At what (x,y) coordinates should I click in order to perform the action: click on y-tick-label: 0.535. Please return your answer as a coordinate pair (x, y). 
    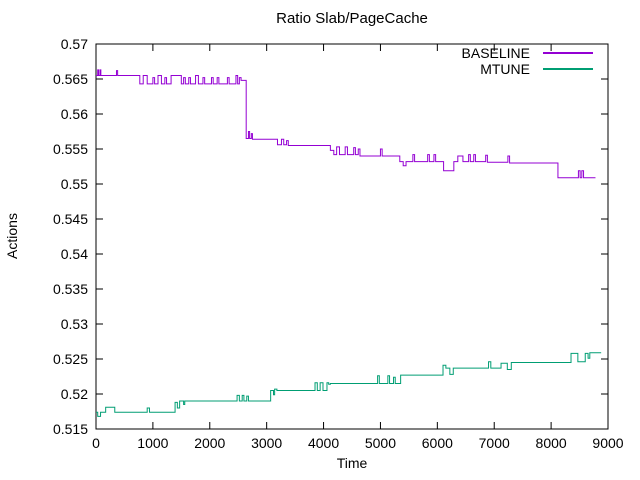
    Looking at the image, I should click on (70, 289).